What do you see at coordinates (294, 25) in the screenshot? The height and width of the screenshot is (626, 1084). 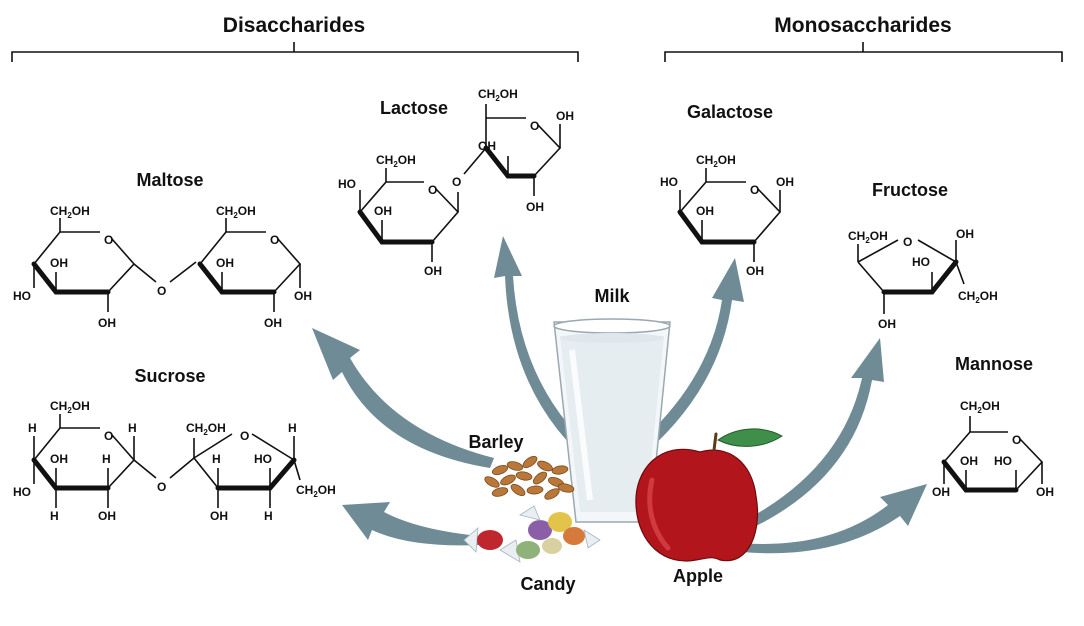 I see `disaccharides-header: Disaccharides` at bounding box center [294, 25].